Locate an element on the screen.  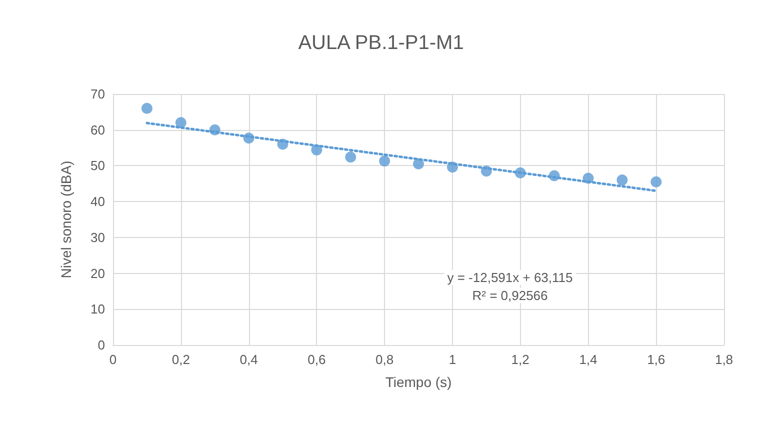
chart-title: AULA PB.1-P1-M1 is located at coordinates (381, 43).